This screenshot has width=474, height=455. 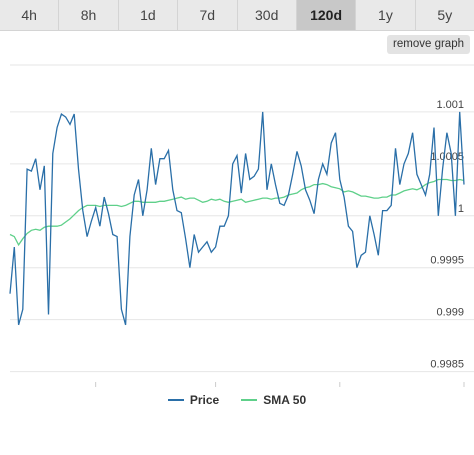 I want to click on legend-label-price: Price, so click(x=204, y=400).